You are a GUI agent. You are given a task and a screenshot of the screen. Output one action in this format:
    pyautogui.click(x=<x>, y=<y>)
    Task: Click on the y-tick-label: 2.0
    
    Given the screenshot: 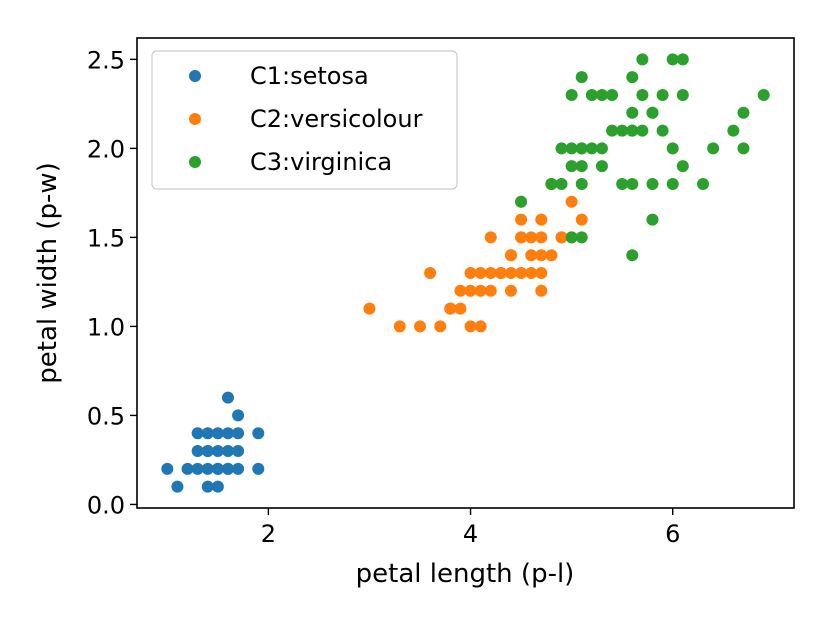 What is the action you would take?
    pyautogui.click(x=106, y=149)
    